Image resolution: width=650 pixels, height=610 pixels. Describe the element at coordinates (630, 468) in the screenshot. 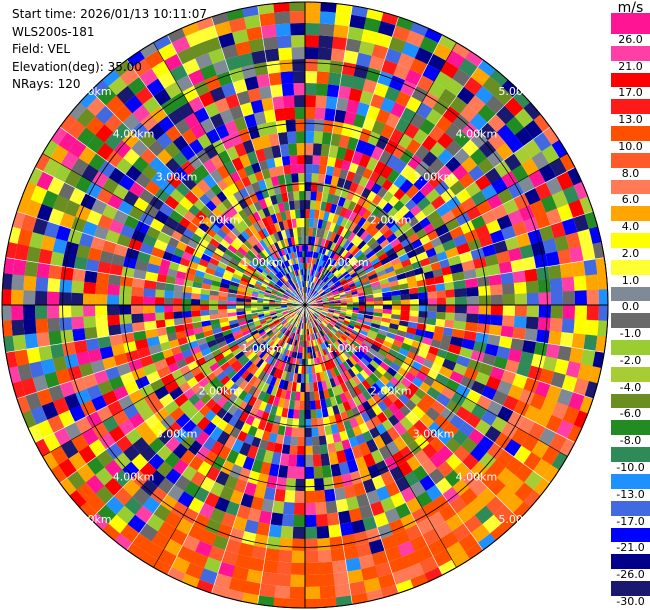

I see `legend-tick-label: -10.0` at that location.